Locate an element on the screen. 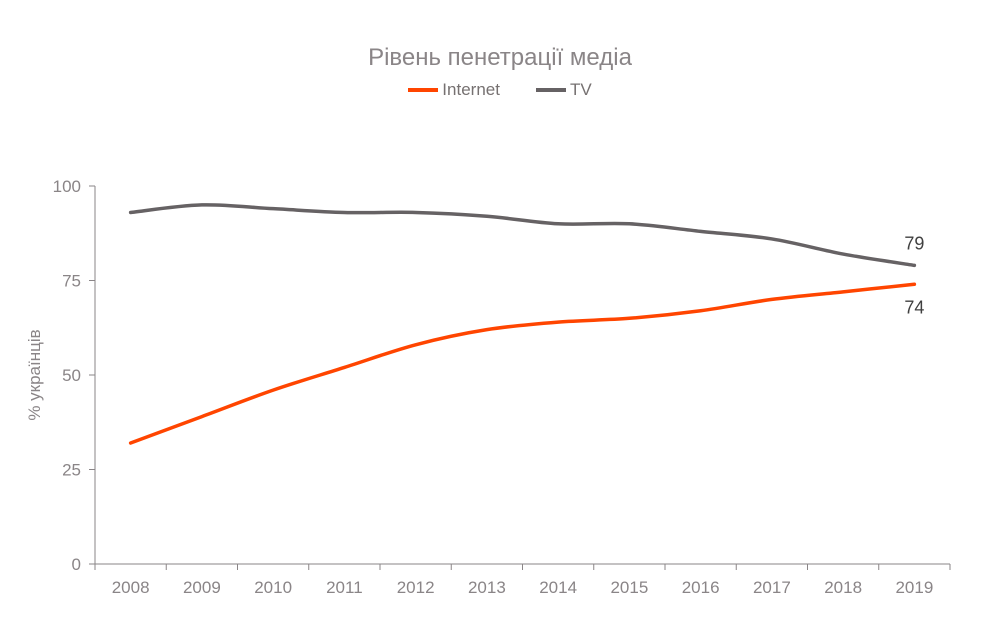 The image size is (1000, 636). legend-label-tv: TV is located at coordinates (580, 89).